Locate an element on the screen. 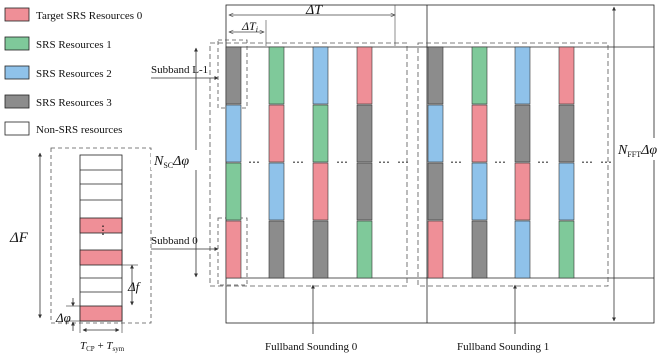  legend-label: SRS Resources 1 is located at coordinates (74, 45).